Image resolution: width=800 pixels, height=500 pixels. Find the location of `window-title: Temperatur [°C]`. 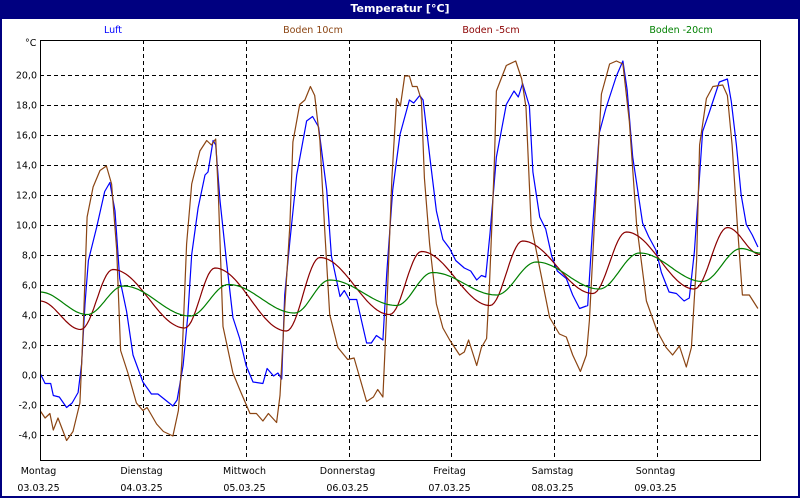

window-title: Temperatur [°C] is located at coordinates (400, 9).